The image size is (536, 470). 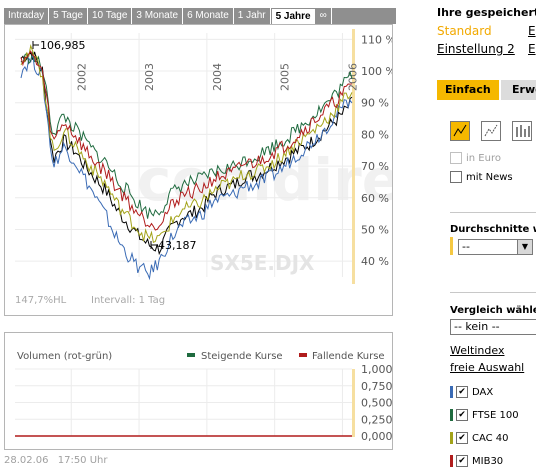 I want to click on averages-accent, so click(x=451, y=246).